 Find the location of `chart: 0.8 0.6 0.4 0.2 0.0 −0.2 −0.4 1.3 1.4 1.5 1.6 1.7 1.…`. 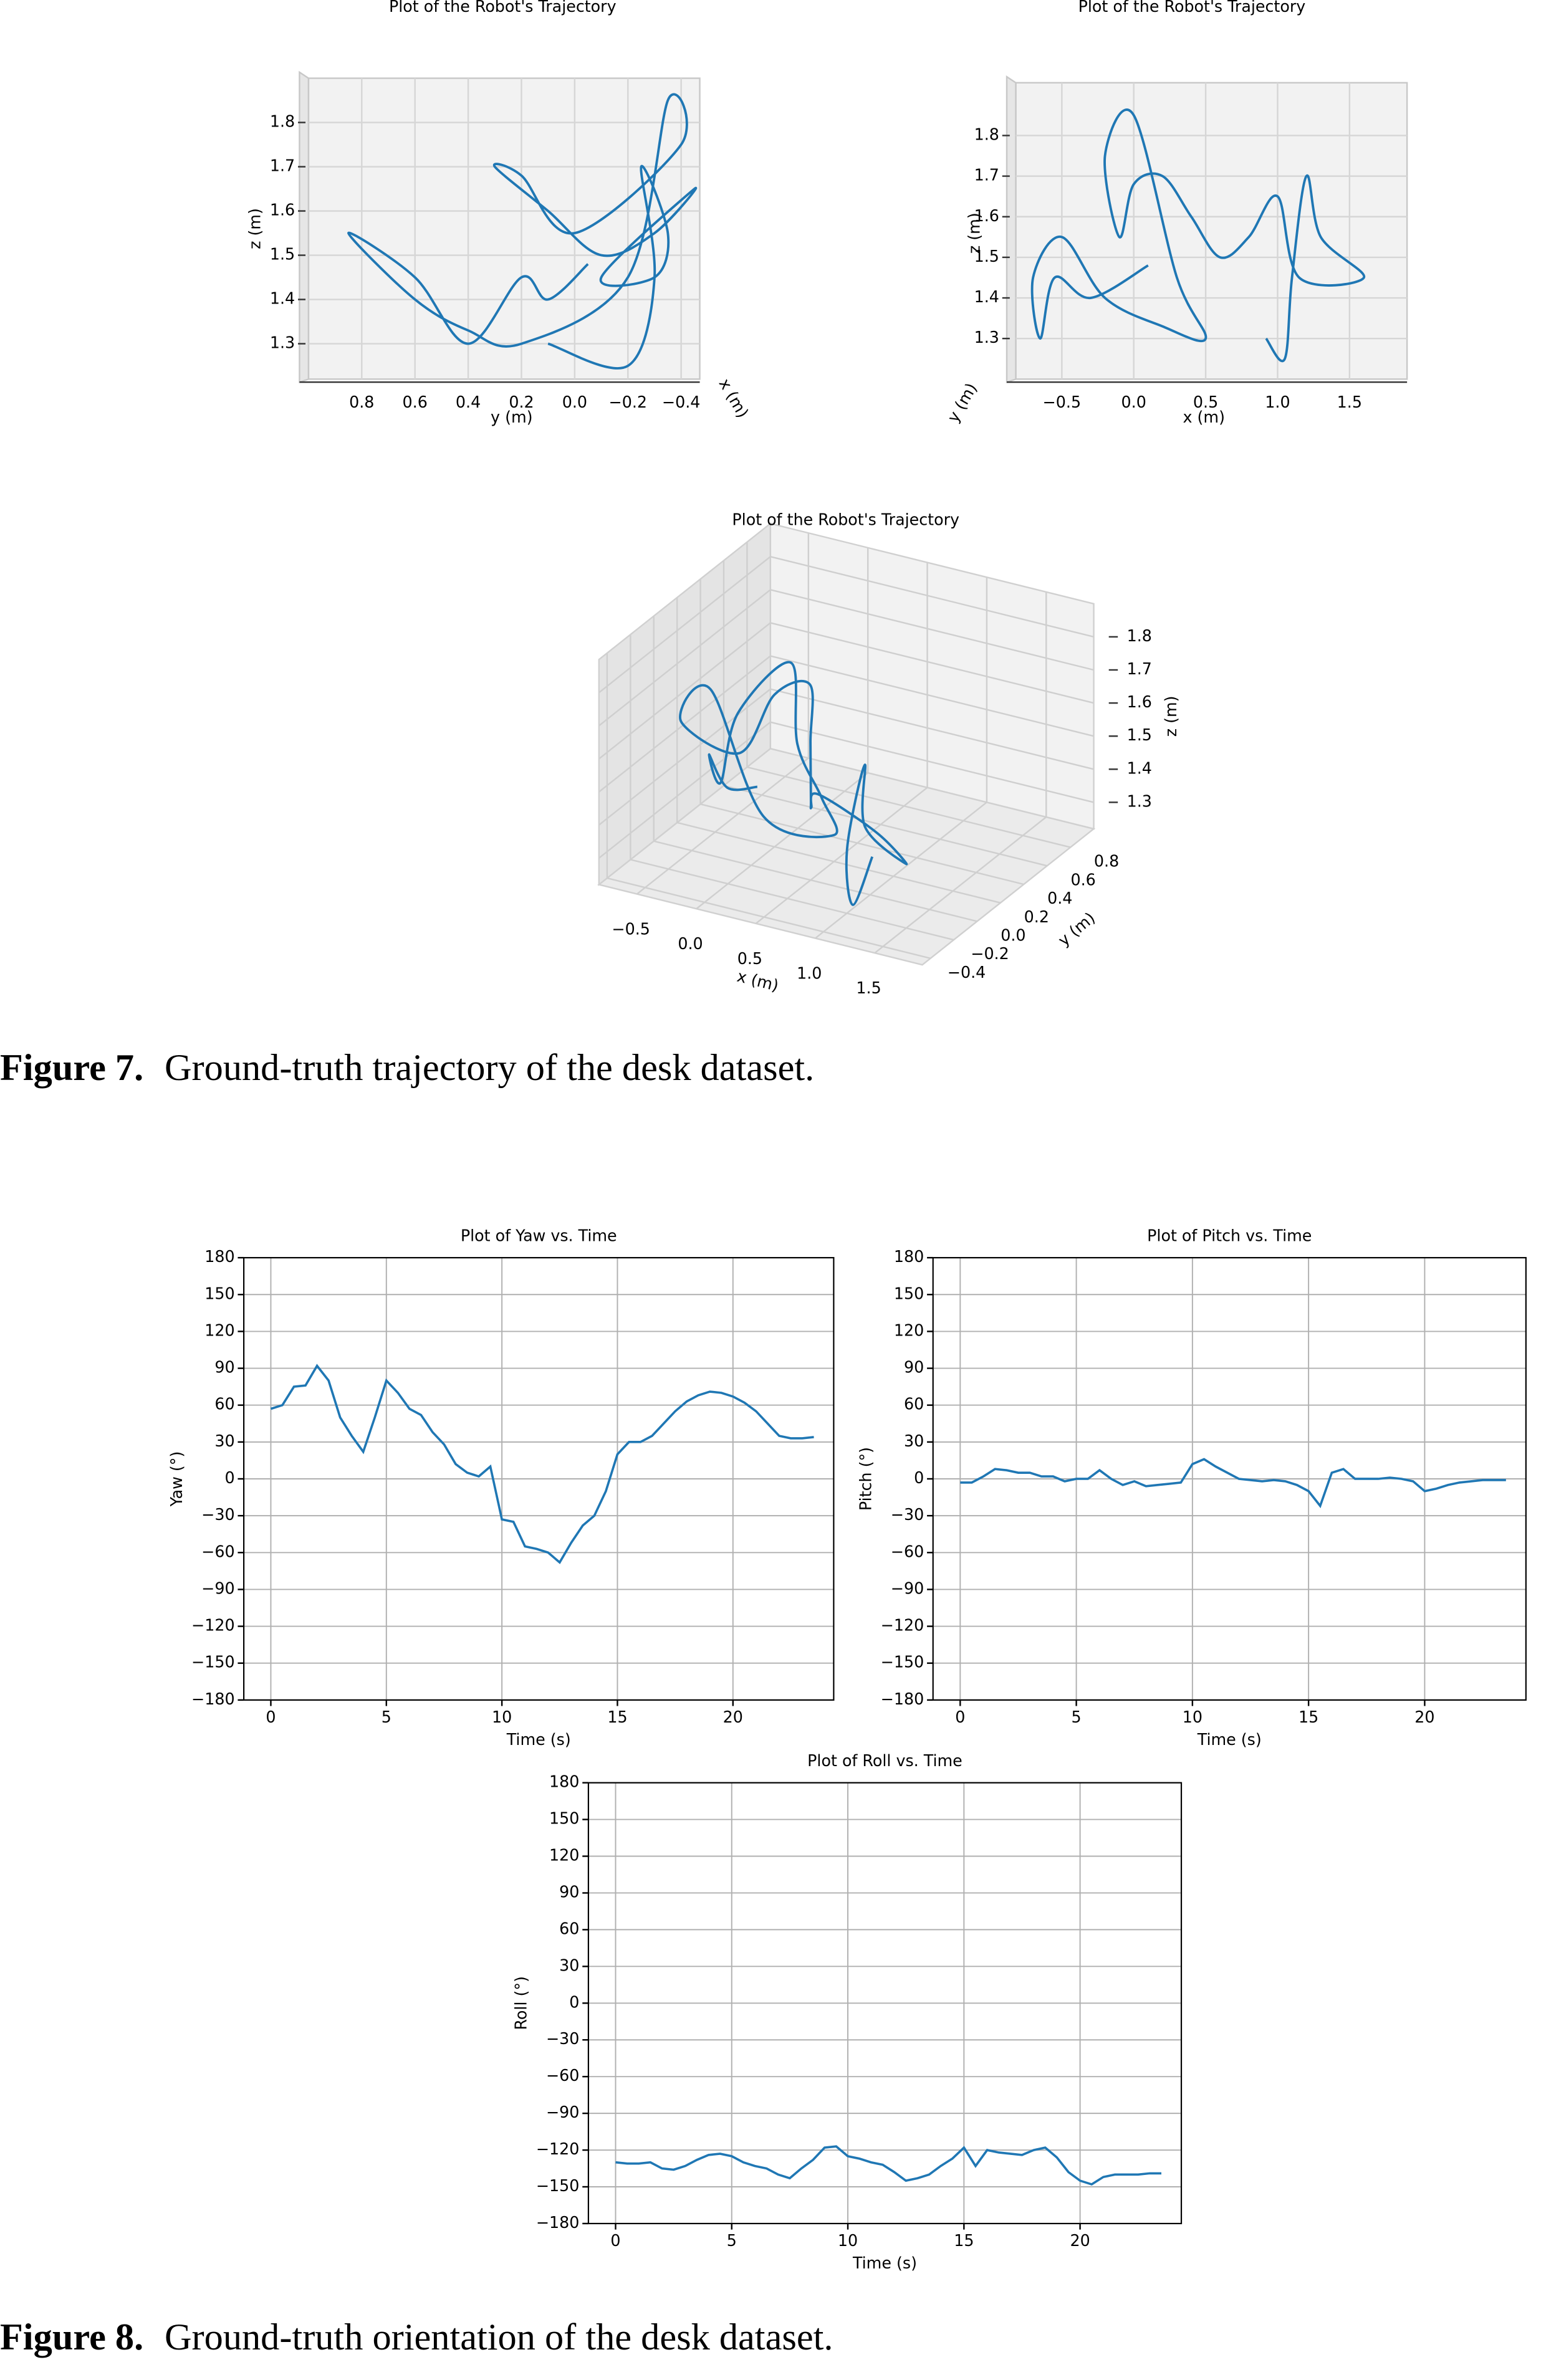

chart: 0.8 0.6 0.4 0.2 0.0 −0.2 −0.4 1.3 1.4 1.5 1.6 1.7 1.… is located at coordinates (498, 213).